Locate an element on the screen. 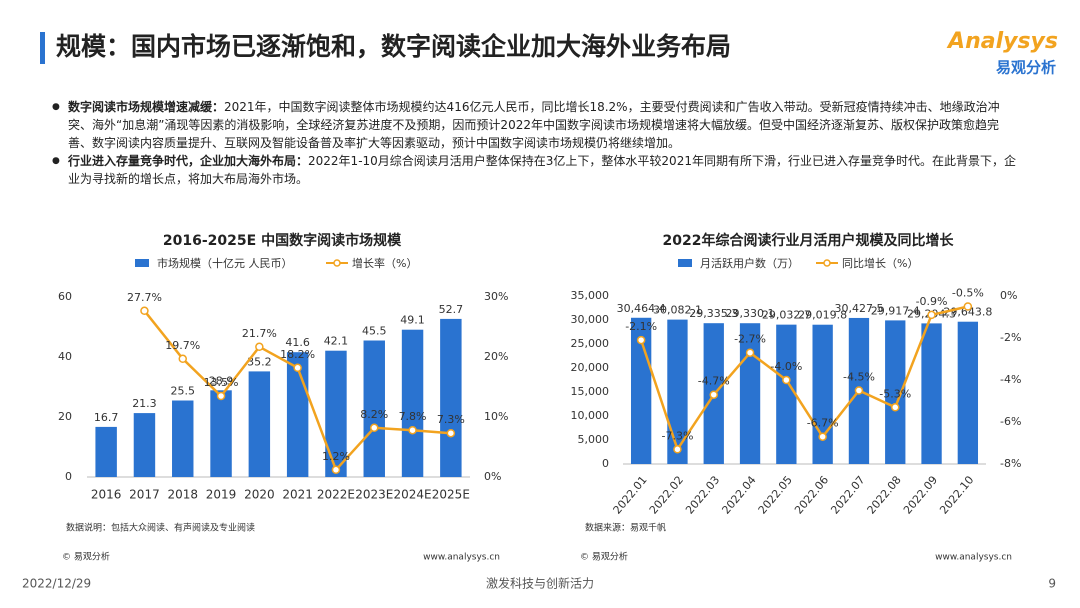 The image size is (1080, 608). line-value-label: -4.0% is located at coordinates (786, 366).